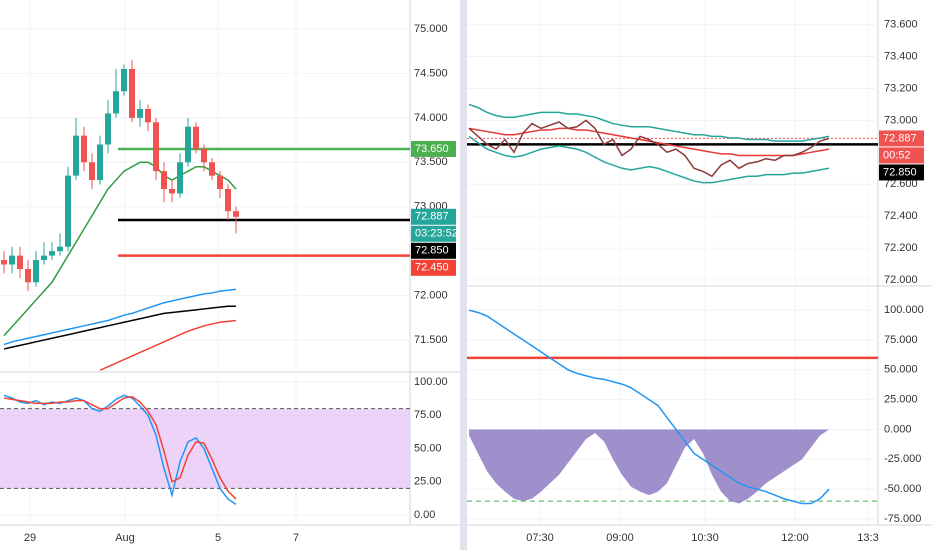  Describe the element at coordinates (463, 275) in the screenshot. I see `layout-splitter` at that location.